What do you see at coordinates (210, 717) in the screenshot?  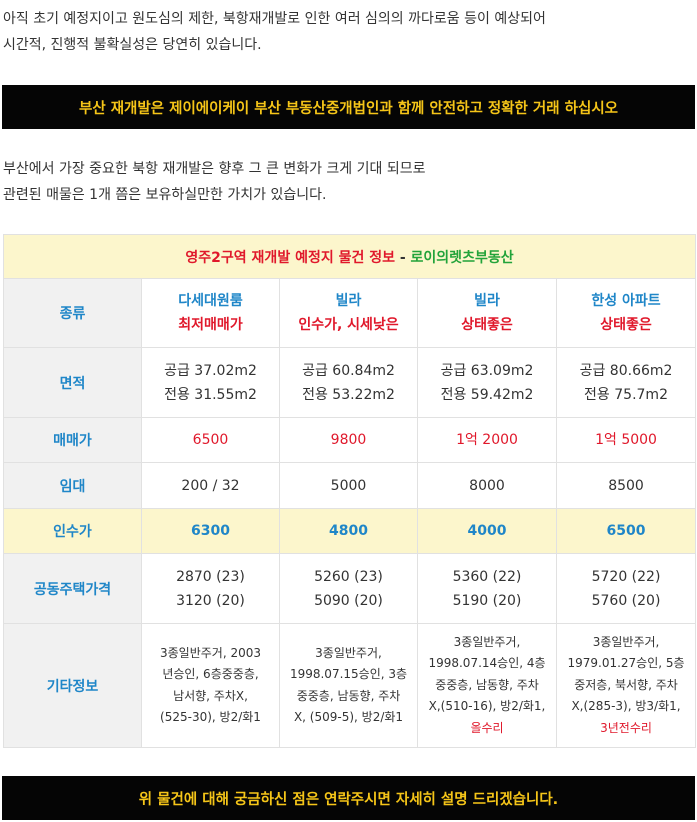 I see `etc-line: (525-30), 방2/화1` at bounding box center [210, 717].